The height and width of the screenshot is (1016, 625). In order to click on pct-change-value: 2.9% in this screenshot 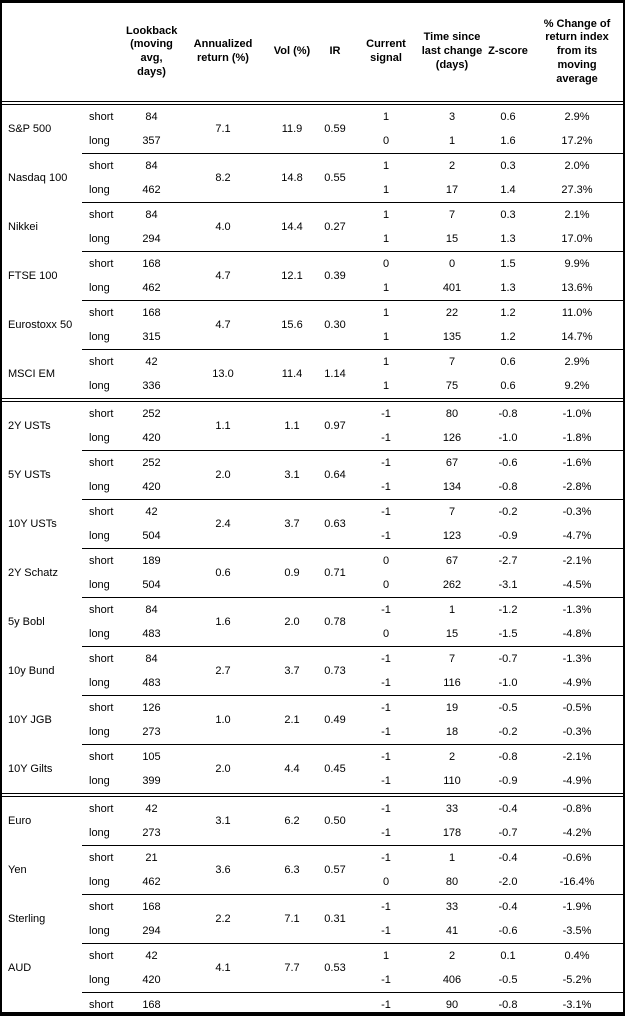, I will do `click(577, 117)`.